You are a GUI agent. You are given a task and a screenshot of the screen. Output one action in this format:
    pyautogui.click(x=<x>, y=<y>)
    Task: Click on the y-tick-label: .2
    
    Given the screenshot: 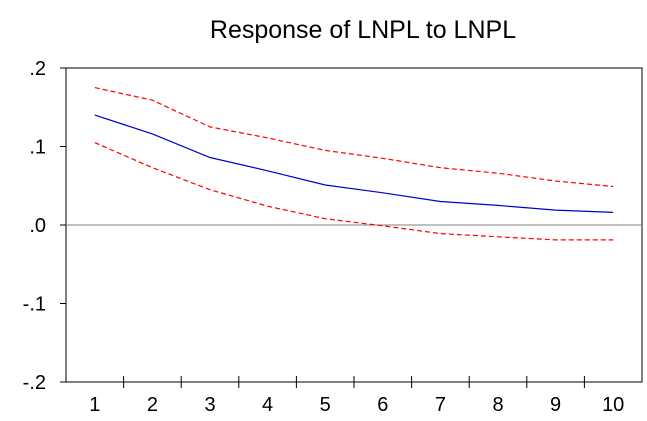 What is the action you would take?
    pyautogui.click(x=37, y=69)
    